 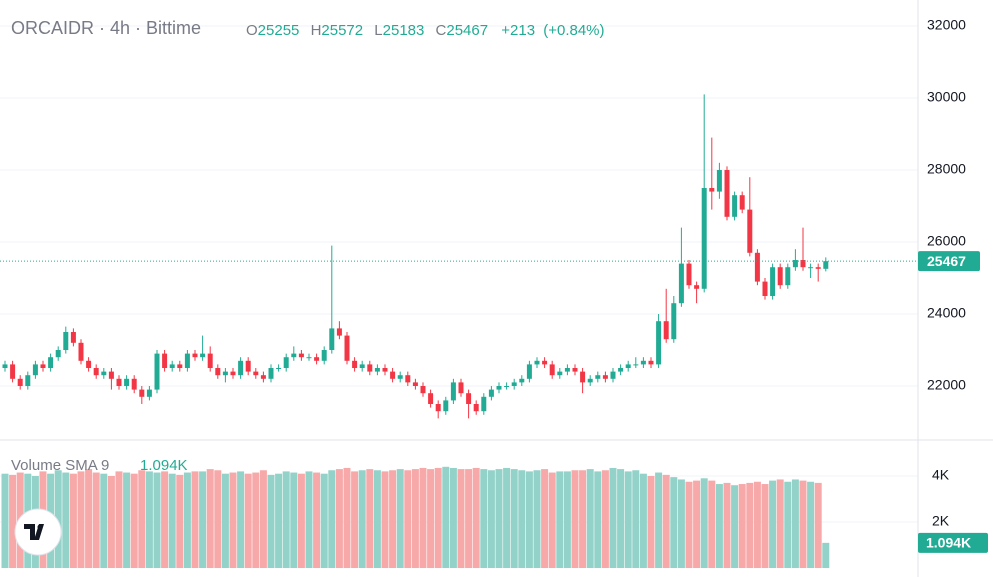 What do you see at coordinates (946, 313) in the screenshot?
I see `y-tick-label: 24000` at bounding box center [946, 313].